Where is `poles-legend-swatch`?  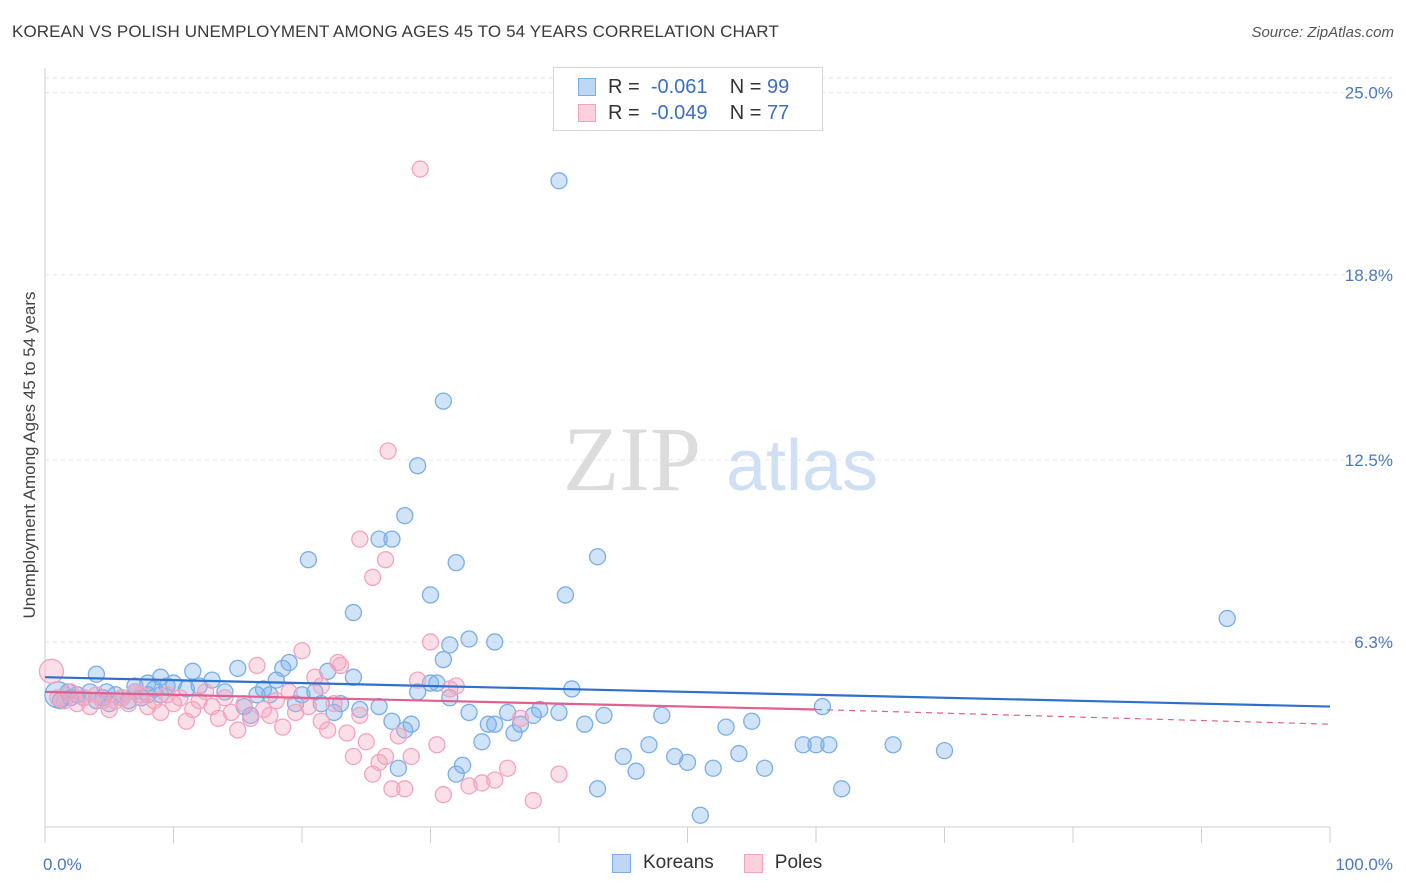
poles-legend-swatch is located at coordinates (753, 863).